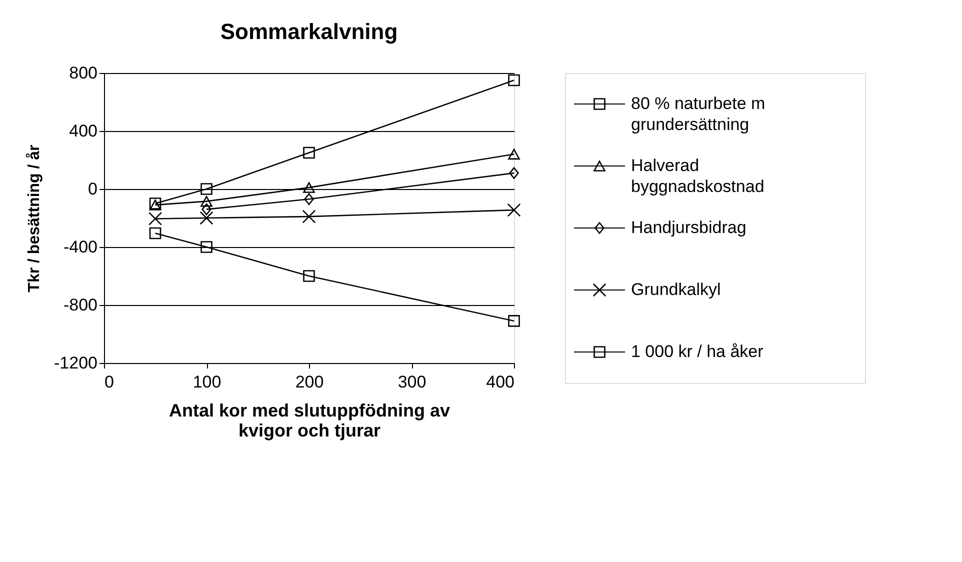 The width and height of the screenshot is (962, 562). Describe the element at coordinates (500, 382) in the screenshot. I see `x-tick-label: 400` at that location.